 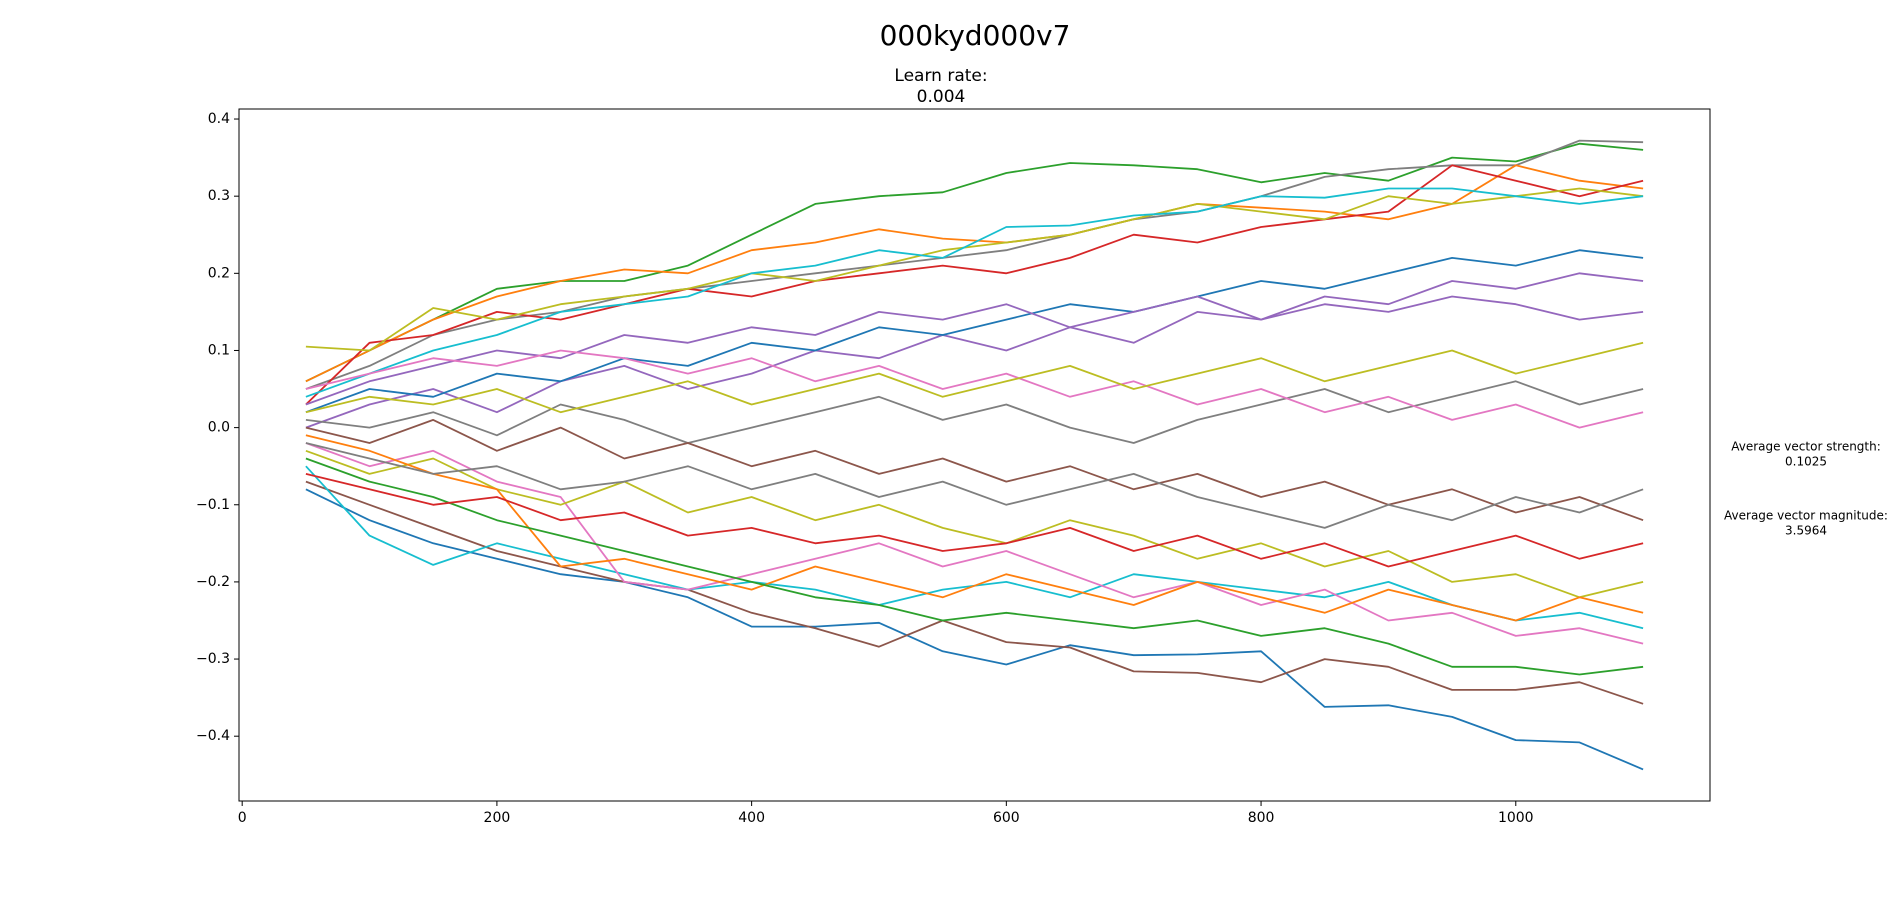 I want to click on annotation-value: 0.1025, so click(x=1806, y=462).